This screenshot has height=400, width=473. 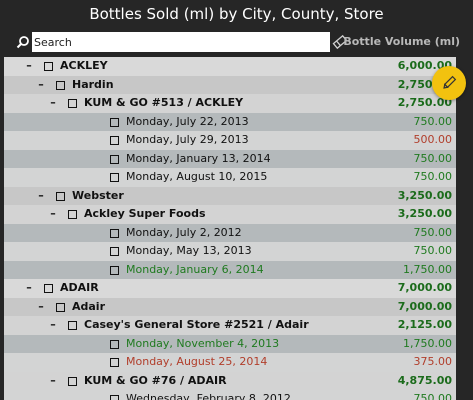 I want to click on row-label: Monday, July 29, 2013, so click(x=187, y=139).